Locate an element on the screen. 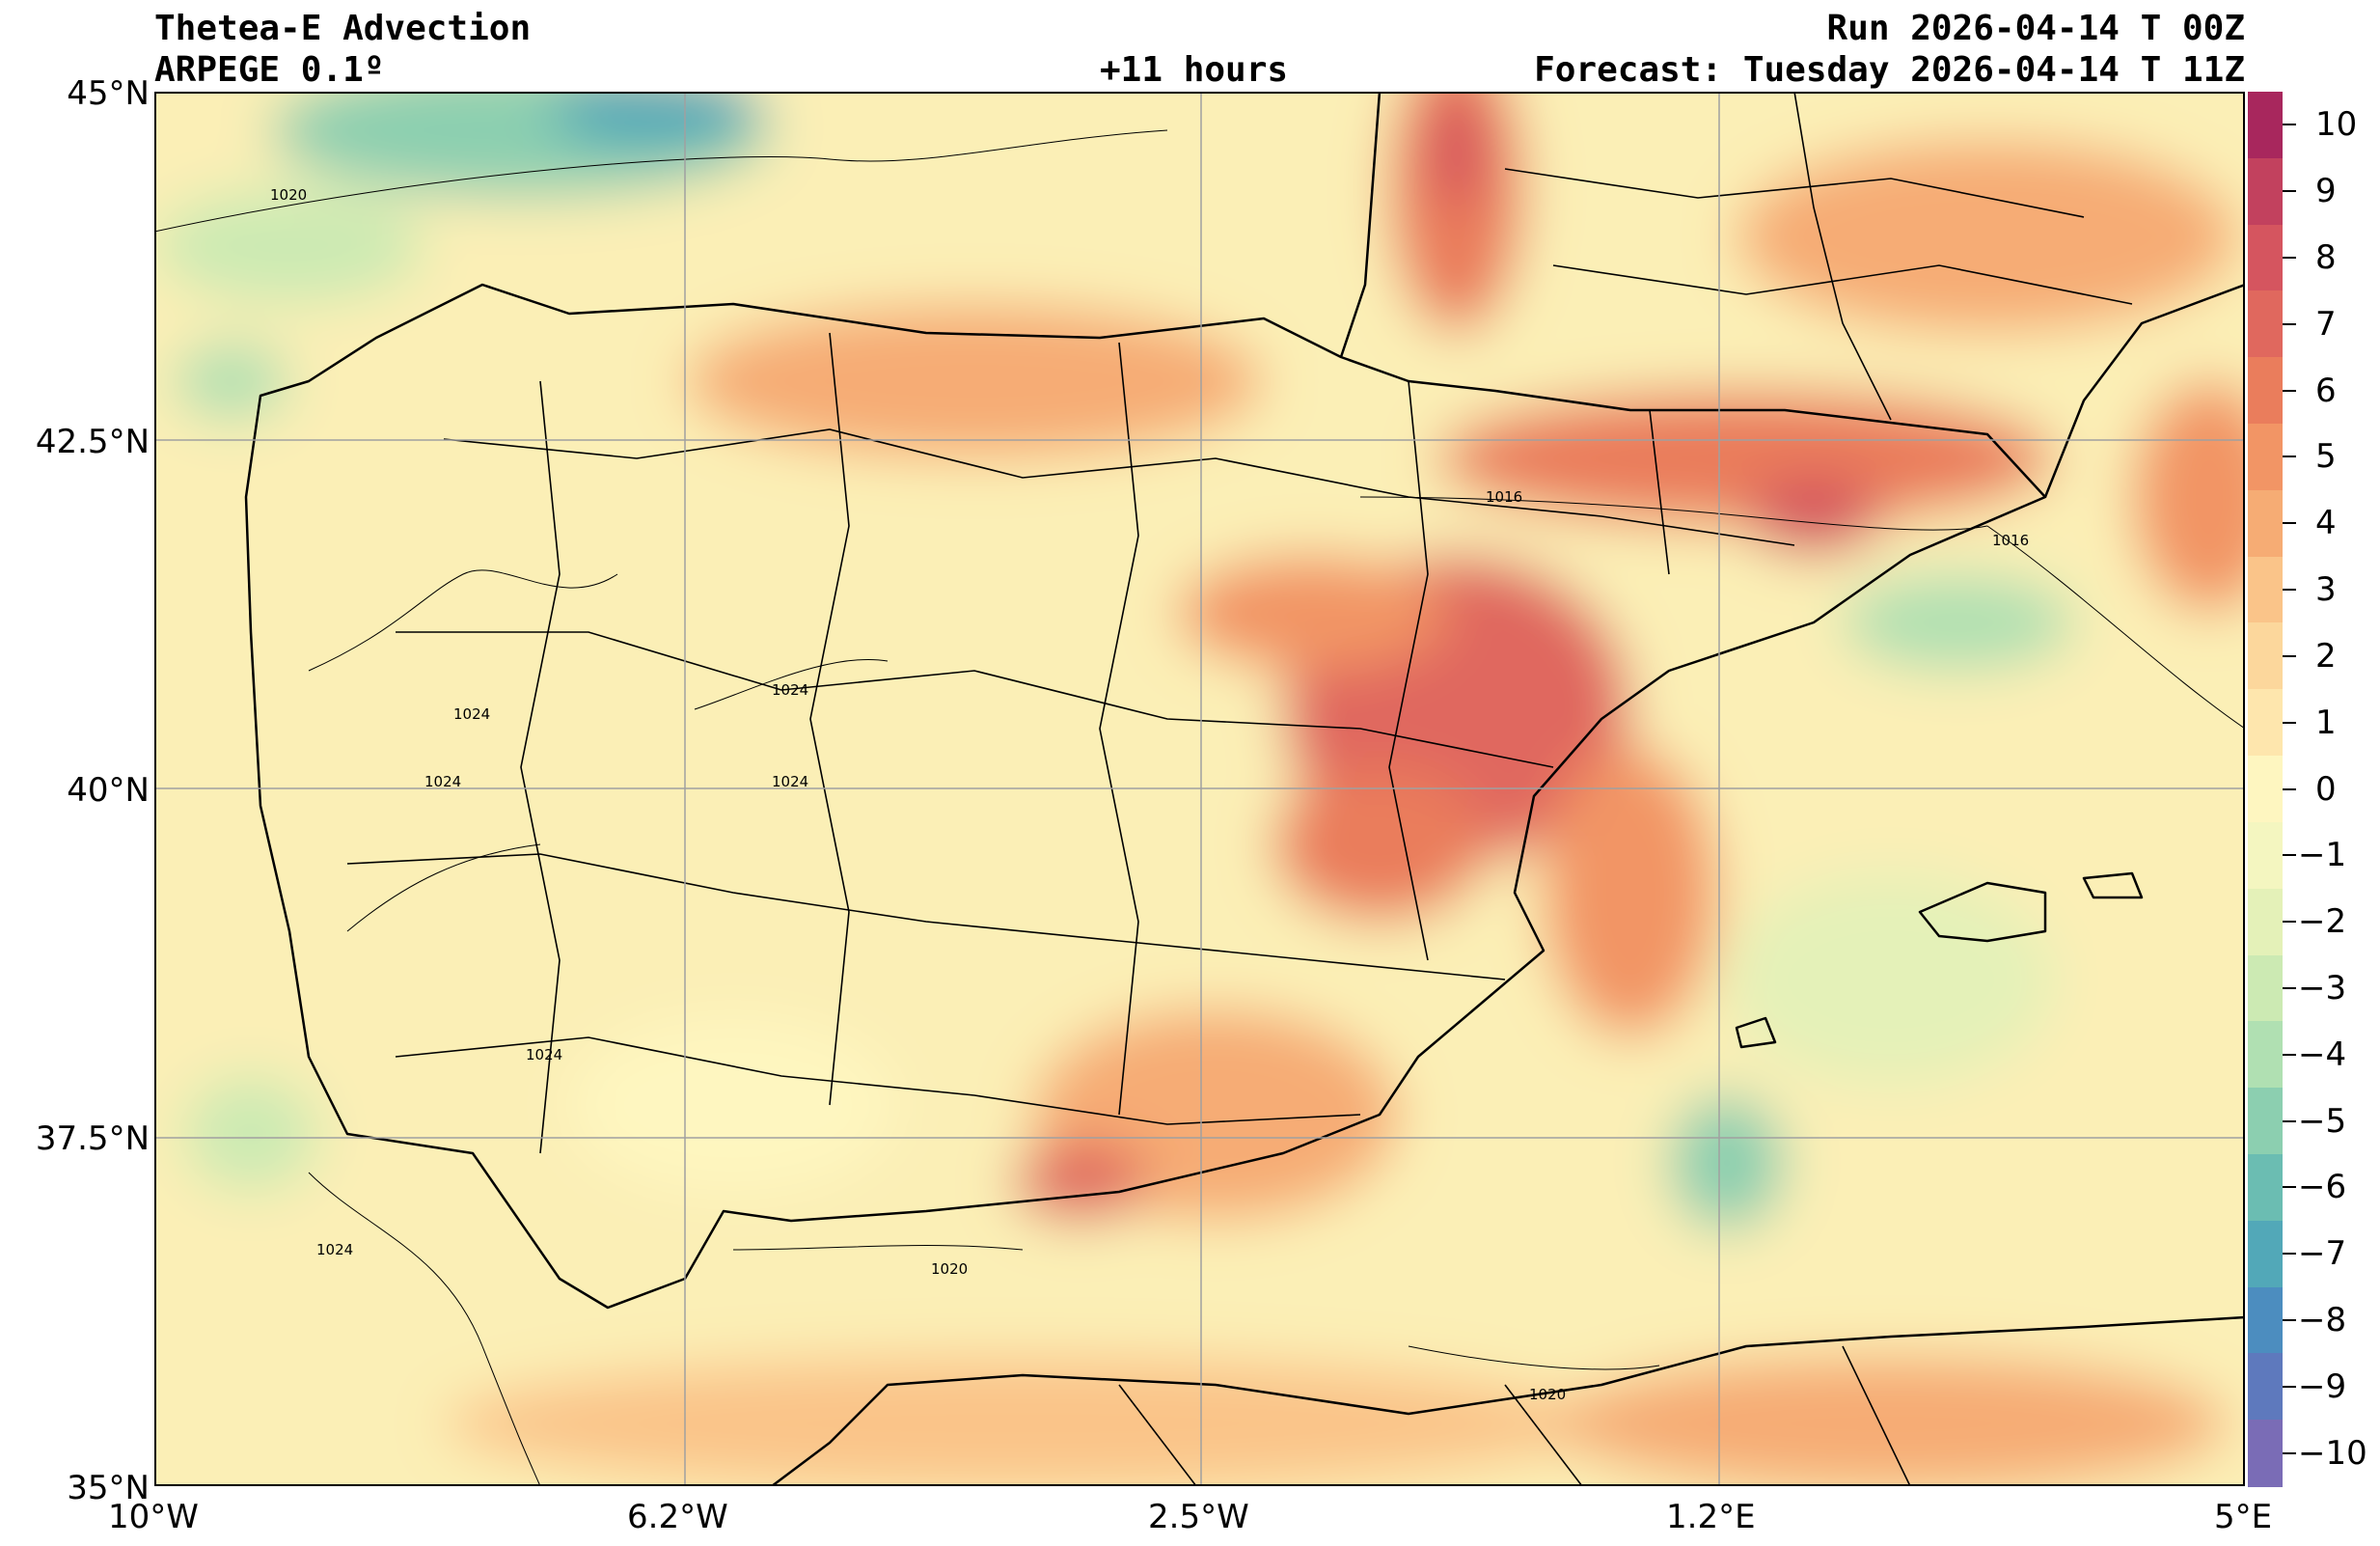  colorbar-label: 3 is located at coordinates (2326, 590).